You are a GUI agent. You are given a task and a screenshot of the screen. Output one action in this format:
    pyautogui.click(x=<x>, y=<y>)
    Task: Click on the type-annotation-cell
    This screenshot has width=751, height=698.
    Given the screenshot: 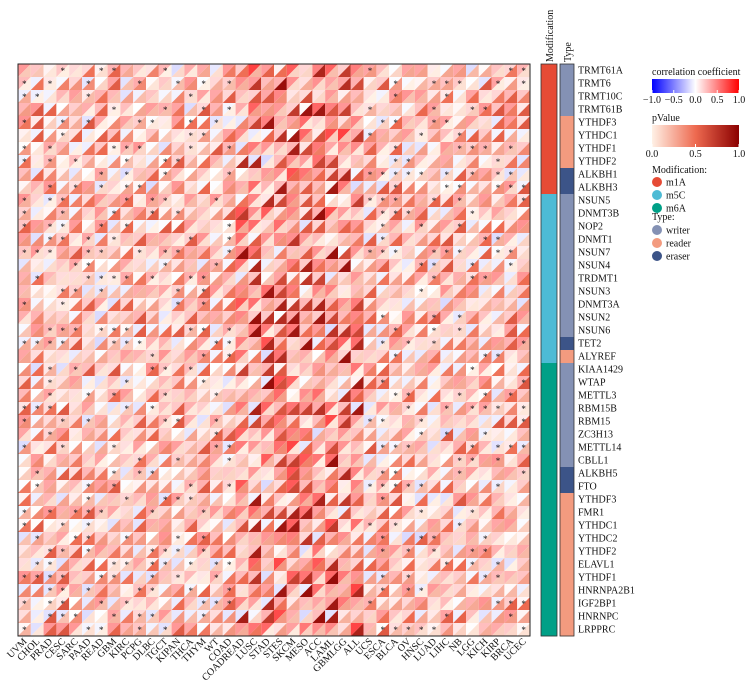 What is the action you would take?
    pyautogui.click(x=567, y=591)
    